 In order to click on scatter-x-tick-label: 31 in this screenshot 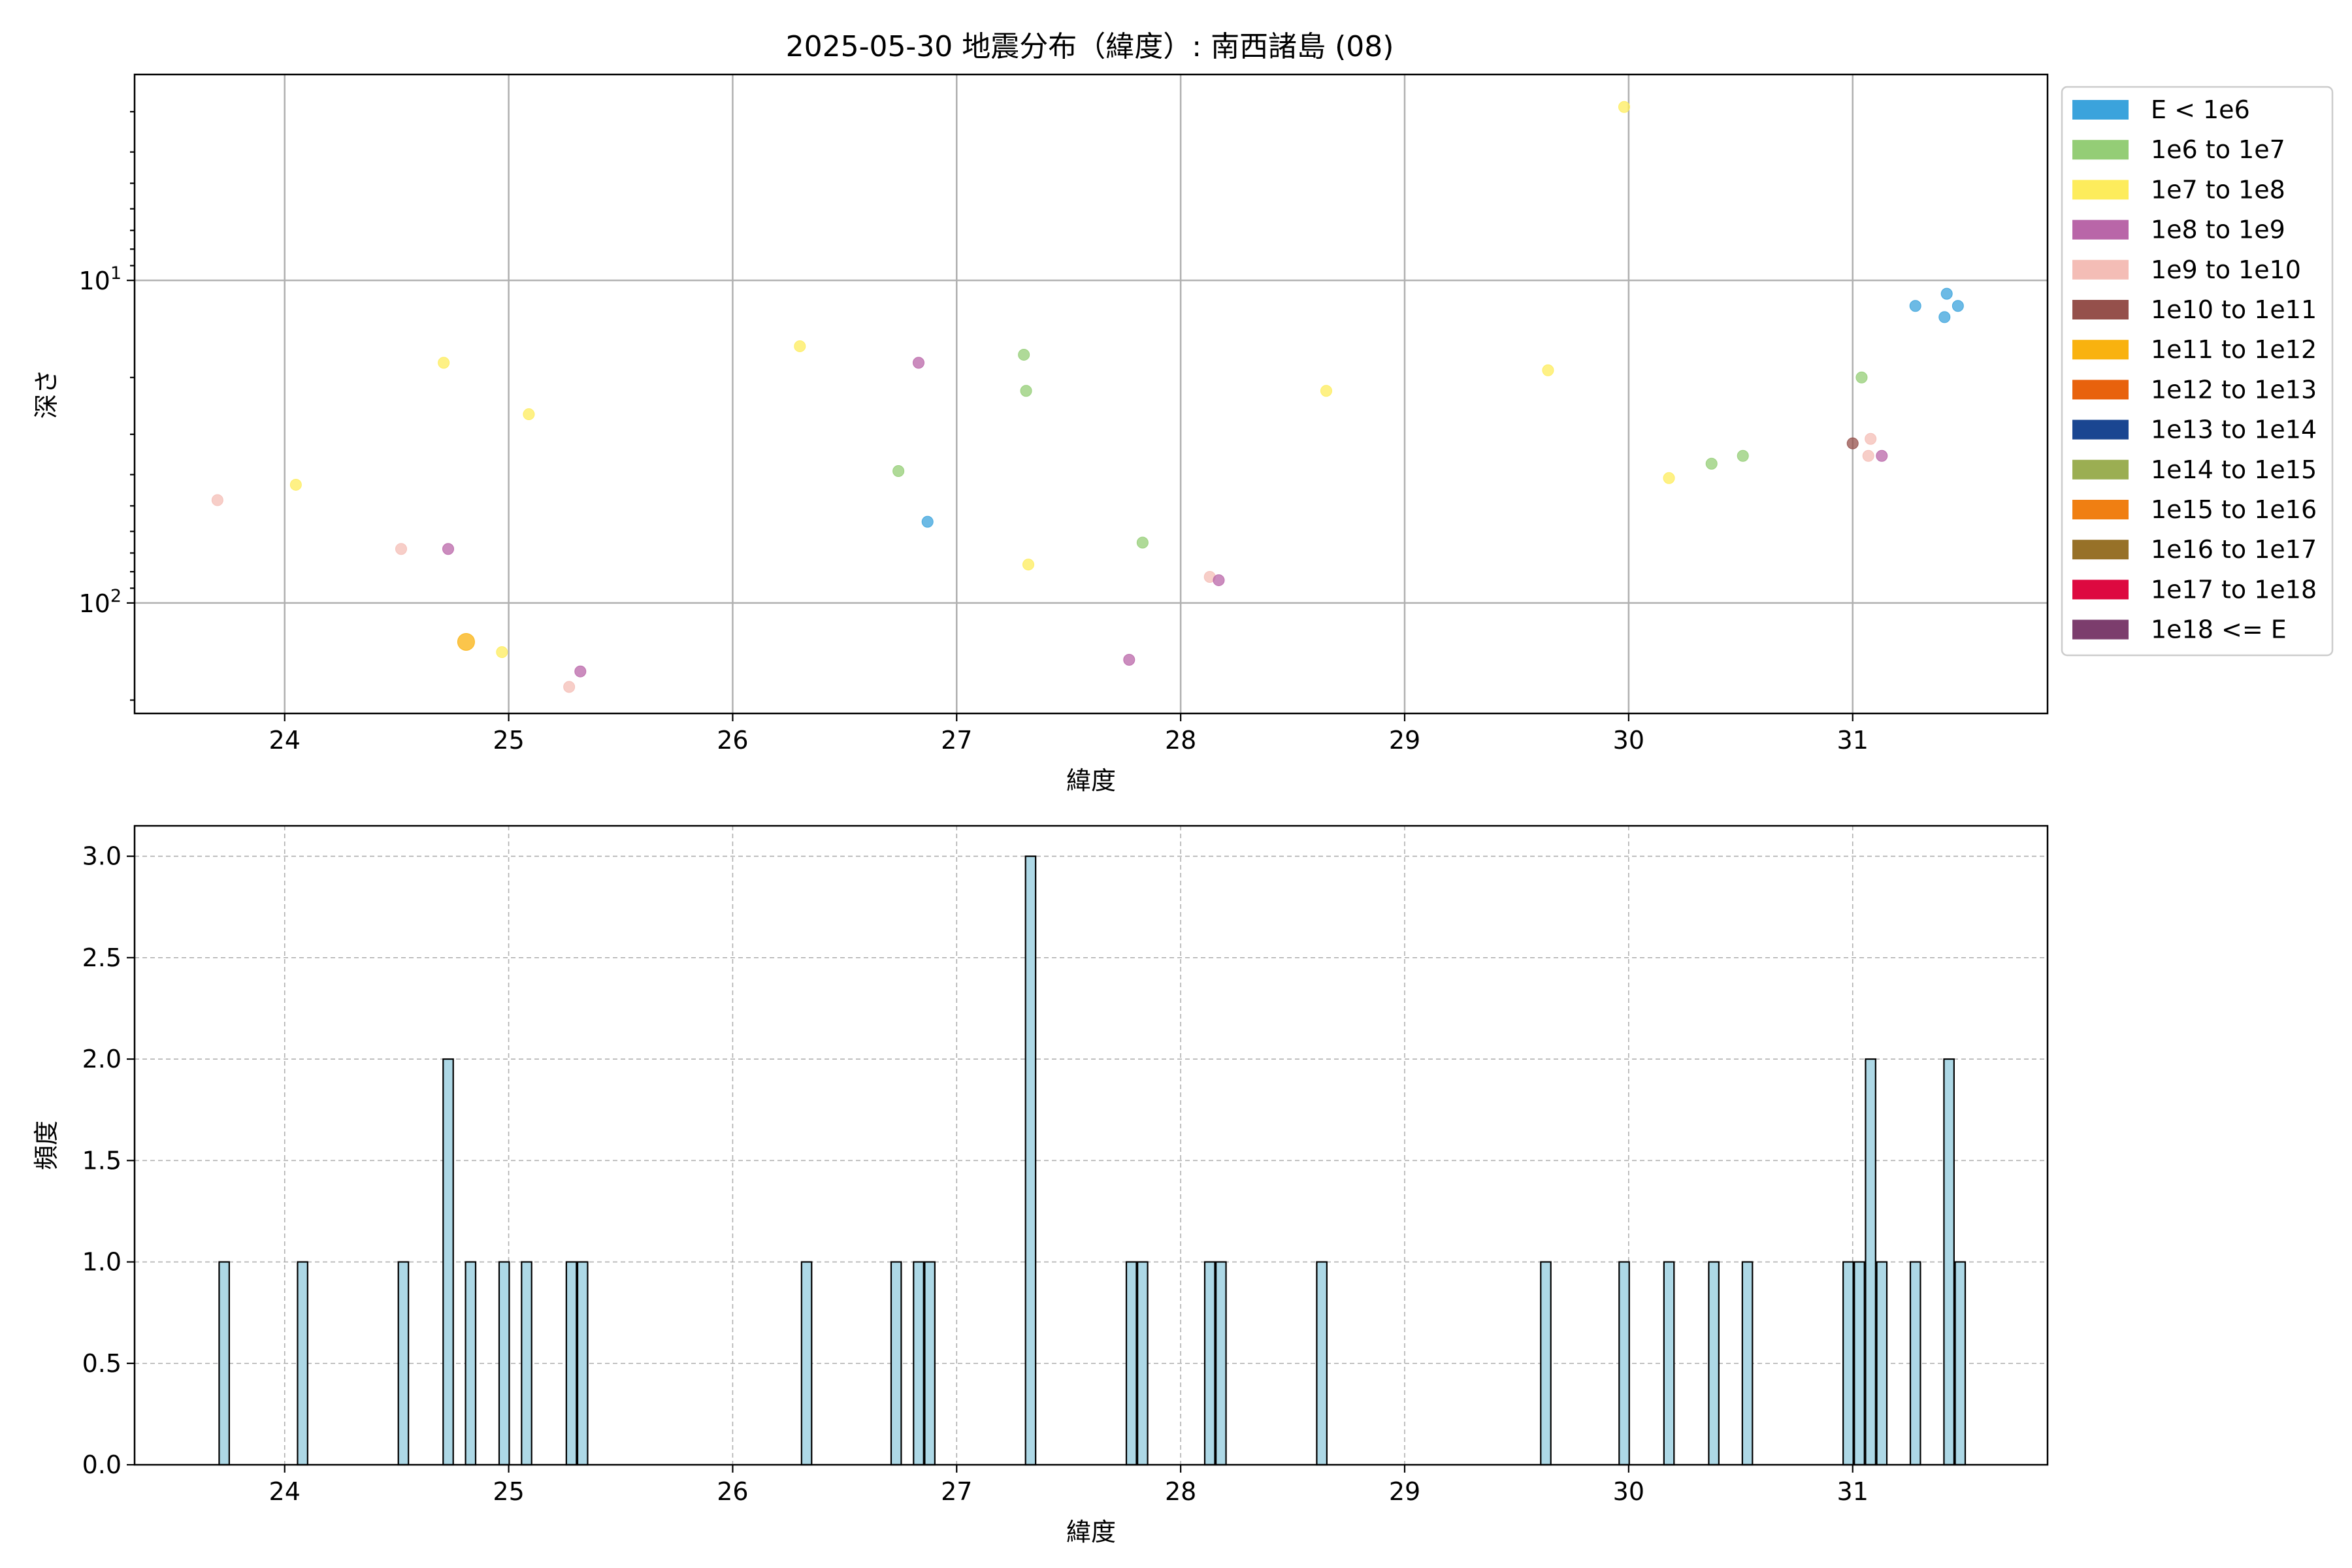, I will do `click(1853, 740)`.